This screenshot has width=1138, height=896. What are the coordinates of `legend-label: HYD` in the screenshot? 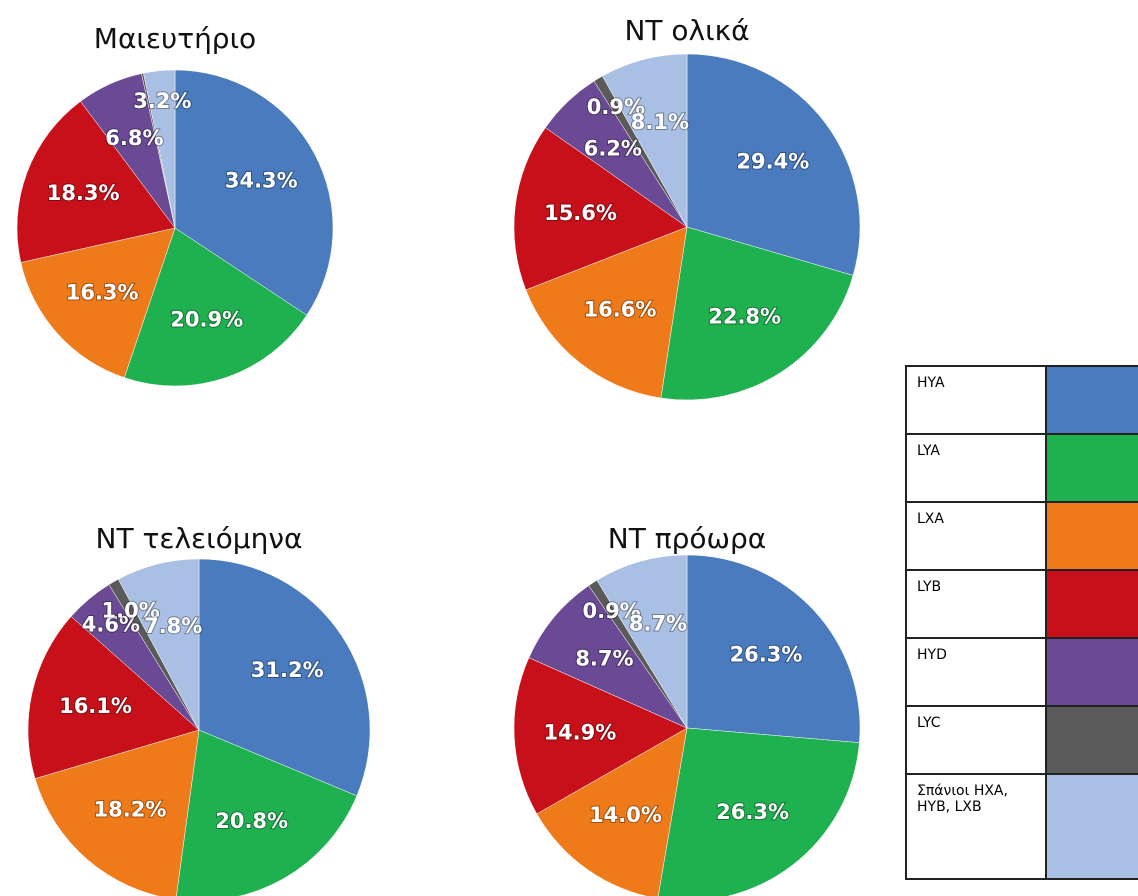 It's located at (976, 672).